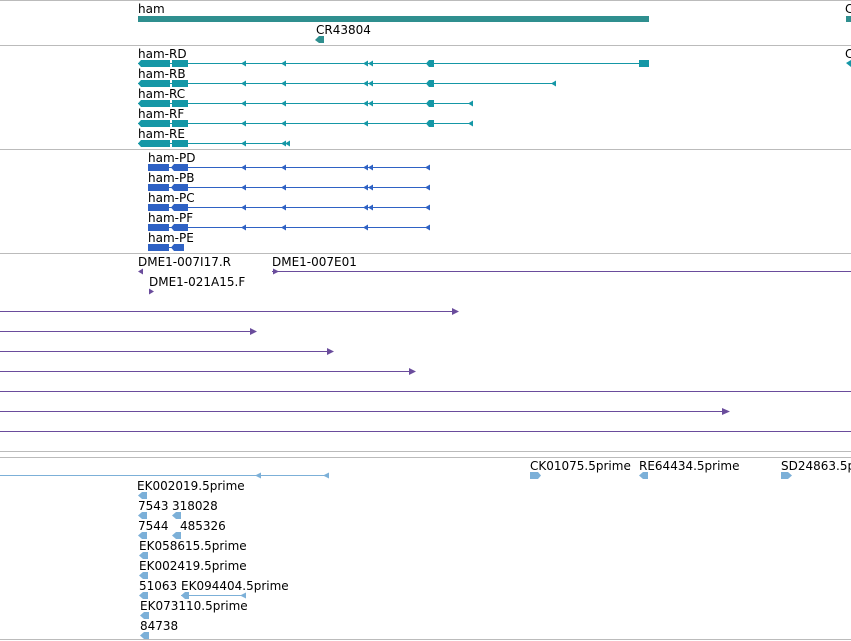 Image resolution: width=851 pixels, height=641 pixels. I want to click on gene-track: ham C CR43804, so click(494, 22).